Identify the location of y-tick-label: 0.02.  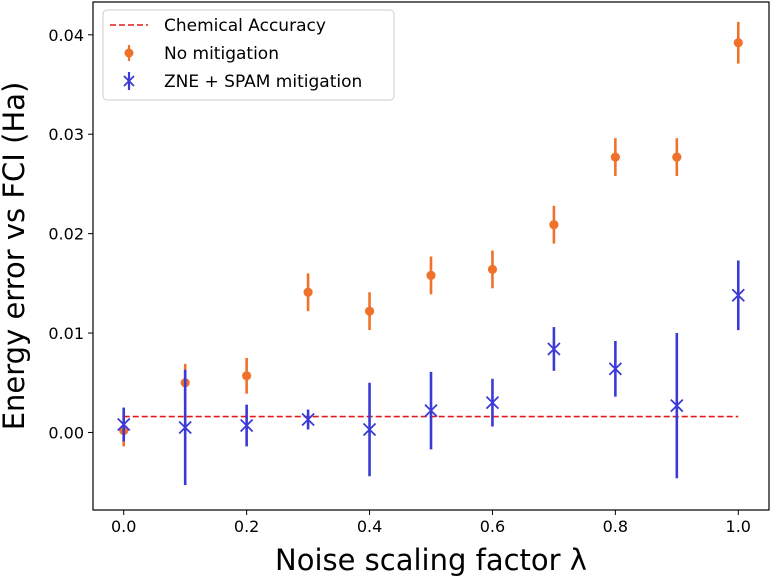
(66, 234).